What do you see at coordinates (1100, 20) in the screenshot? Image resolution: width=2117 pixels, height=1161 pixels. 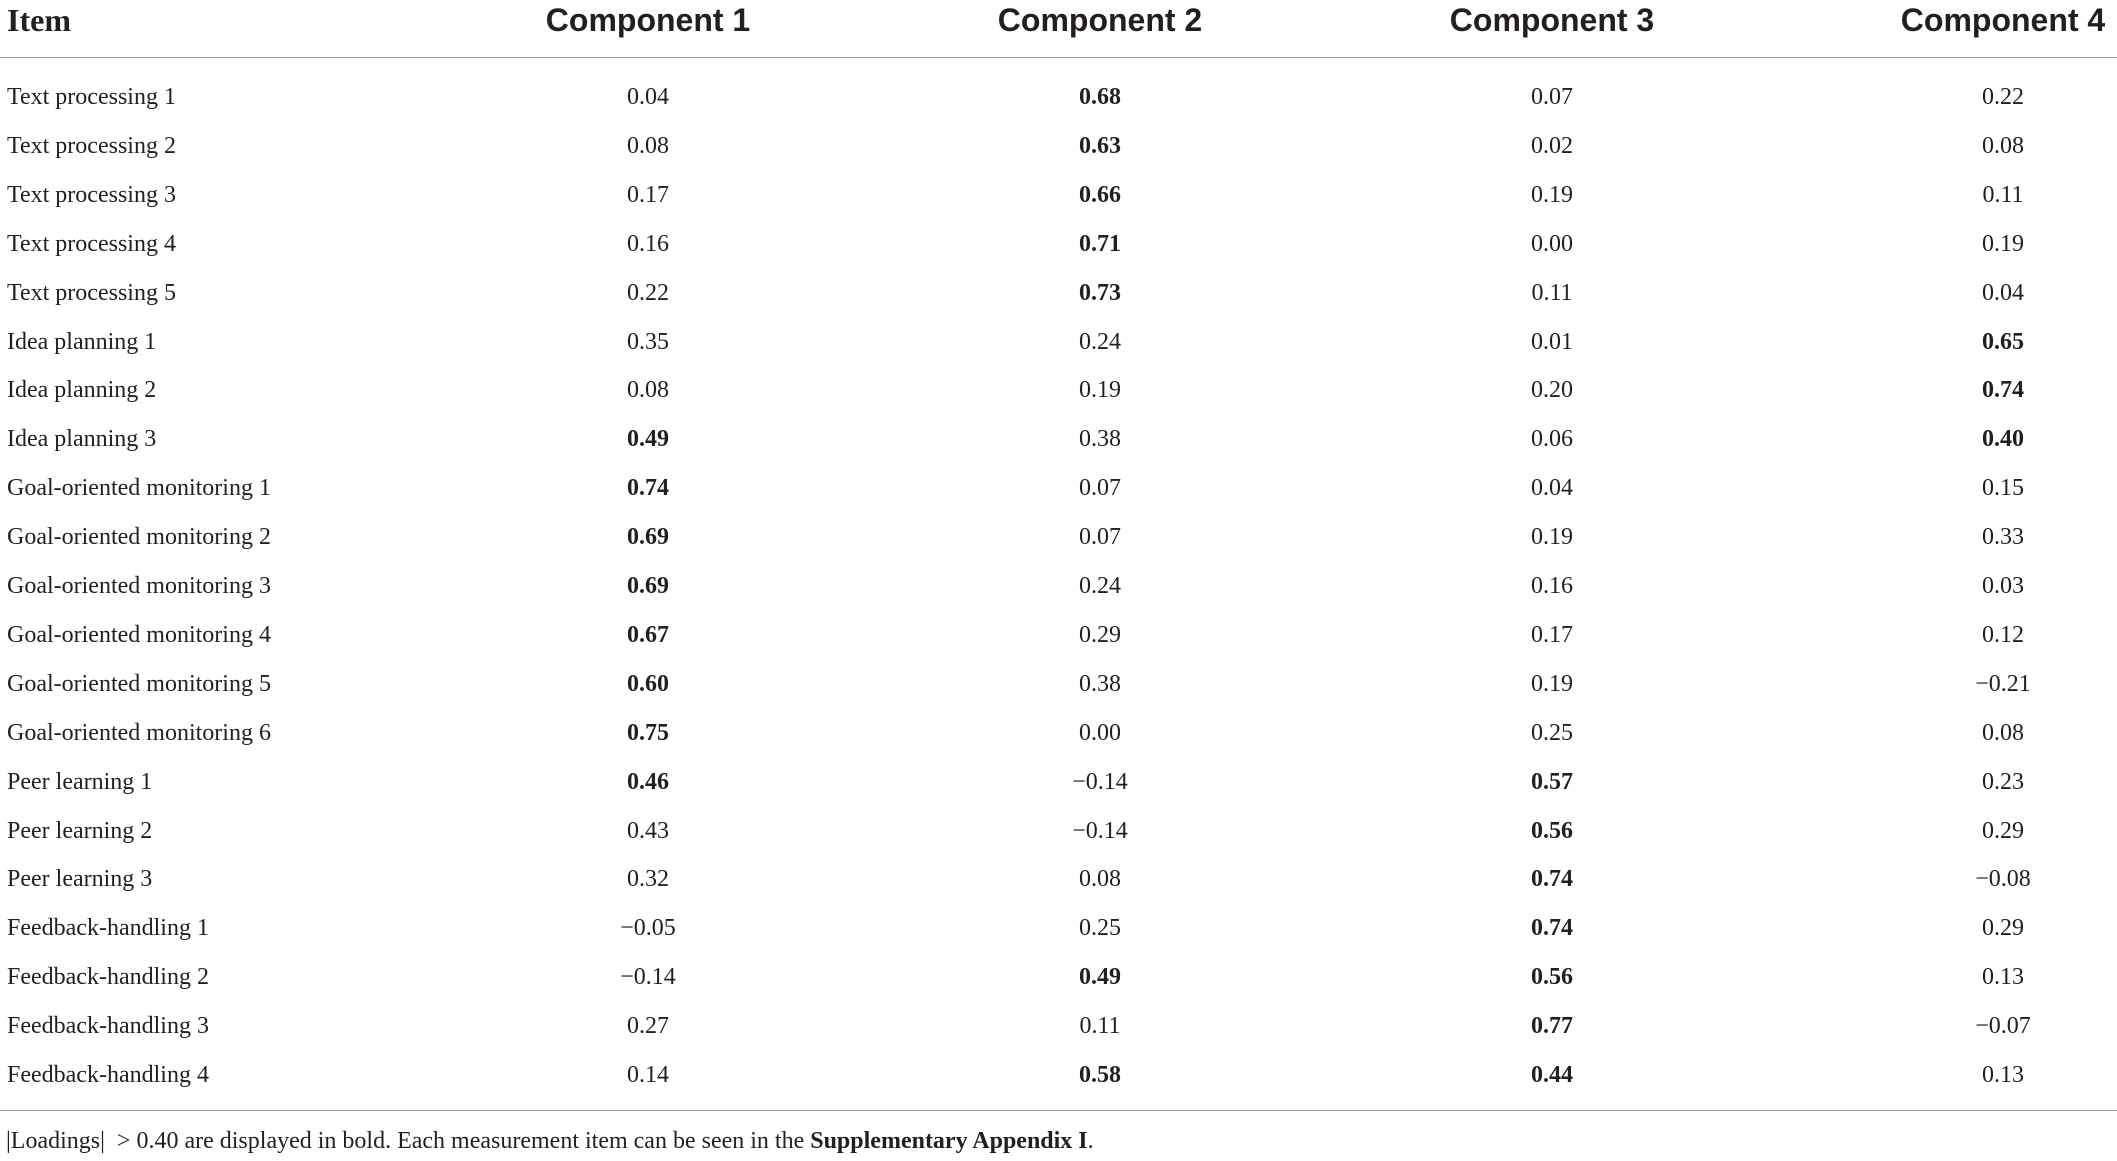 I see `header-component: Component 2` at bounding box center [1100, 20].